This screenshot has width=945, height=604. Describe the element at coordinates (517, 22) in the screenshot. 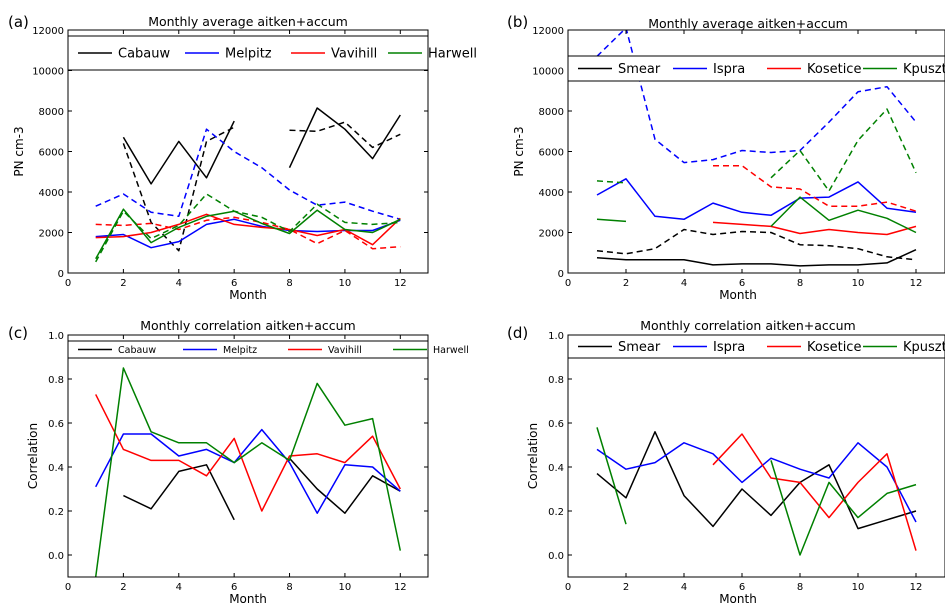

I see `panel-label: (b)` at that location.